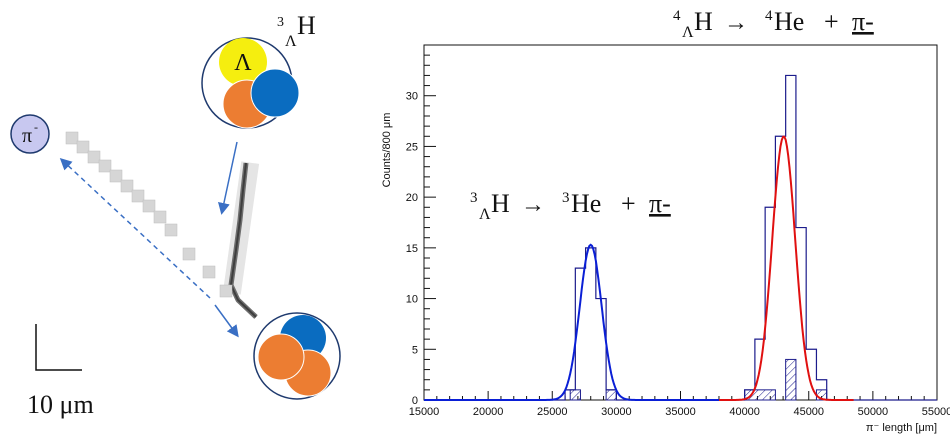  I want to click on x-tick-label: 55000, so click(936, 412).